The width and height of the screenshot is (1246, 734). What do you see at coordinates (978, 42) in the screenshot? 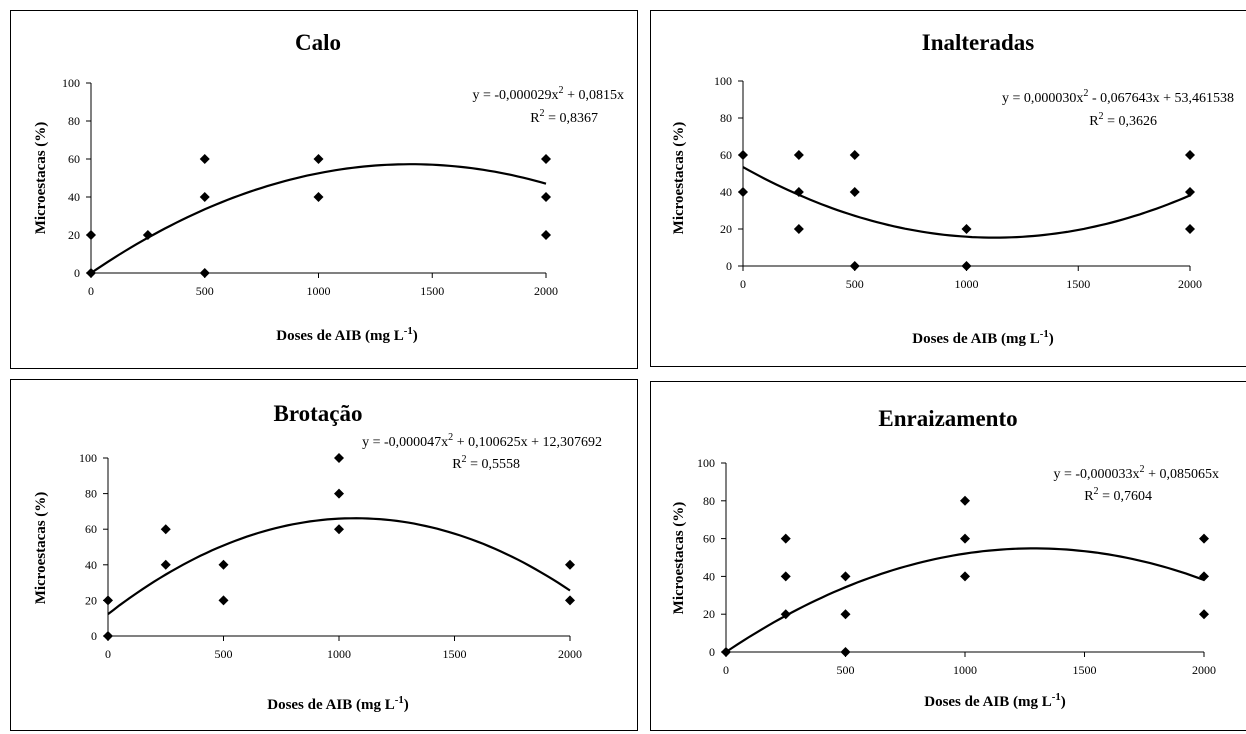
I see `chart-title: Inalteradas` at bounding box center [978, 42].